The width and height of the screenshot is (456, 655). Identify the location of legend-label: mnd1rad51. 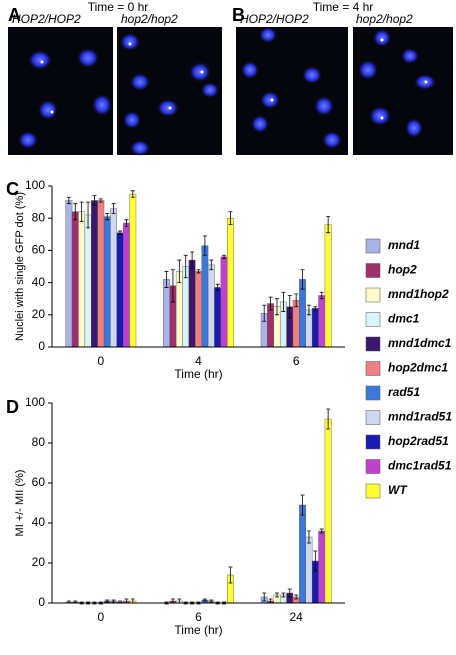
(420, 417).